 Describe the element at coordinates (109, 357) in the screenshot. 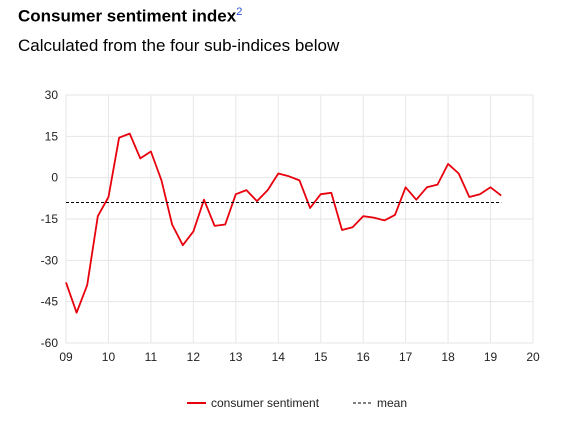

I see `x-tick-label: 10` at that location.